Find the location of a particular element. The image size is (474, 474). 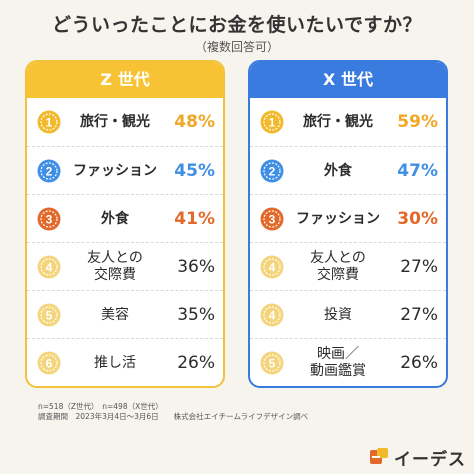

ranking-row: 1 旅行・観光 59% is located at coordinates (348, 122).